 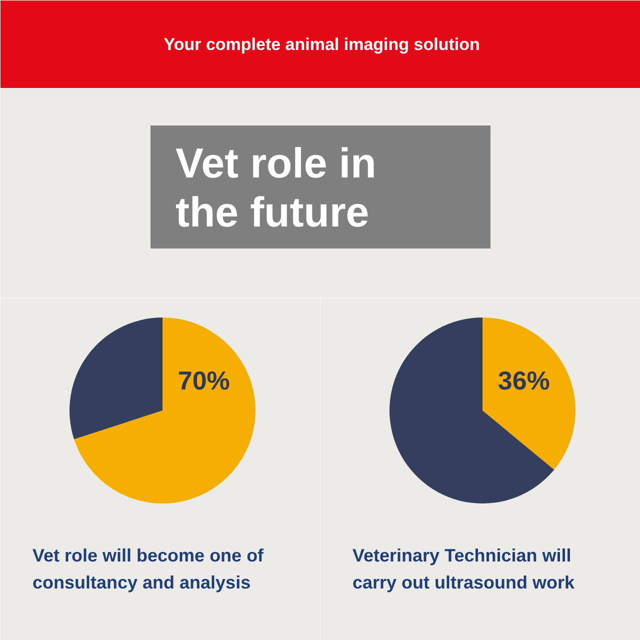 What do you see at coordinates (204, 380) in the screenshot?
I see `data-label: 70%` at bounding box center [204, 380].